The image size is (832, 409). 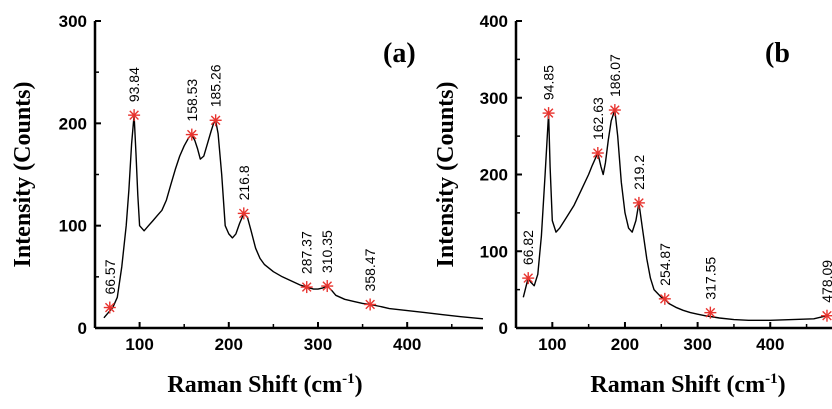 What do you see at coordinates (370, 269) in the screenshot?
I see `peak-label: 358.47` at bounding box center [370, 269].